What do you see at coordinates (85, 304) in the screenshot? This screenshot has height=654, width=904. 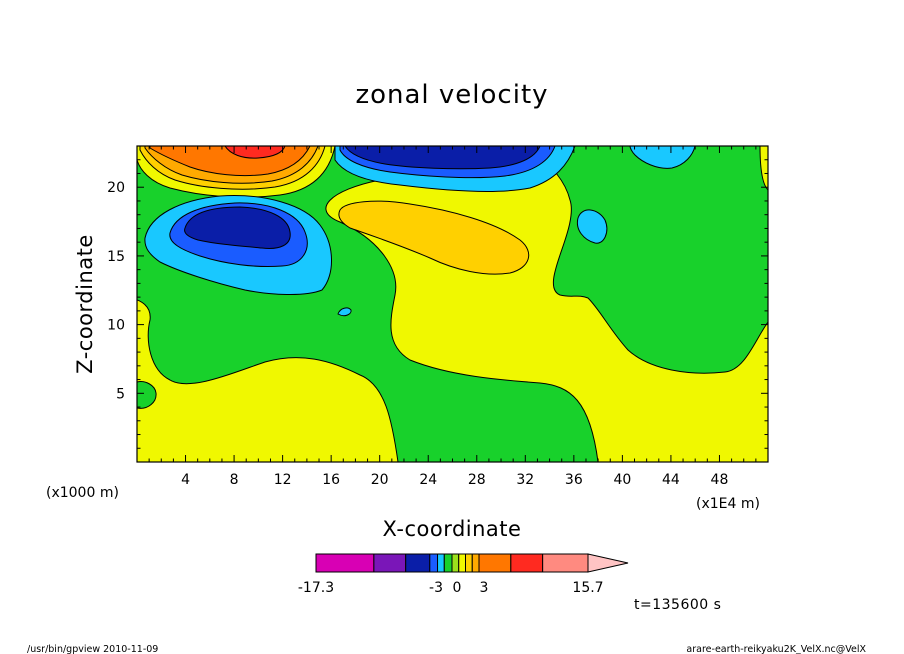 I see `y-axis-label: Z-coordinate` at bounding box center [85, 304].